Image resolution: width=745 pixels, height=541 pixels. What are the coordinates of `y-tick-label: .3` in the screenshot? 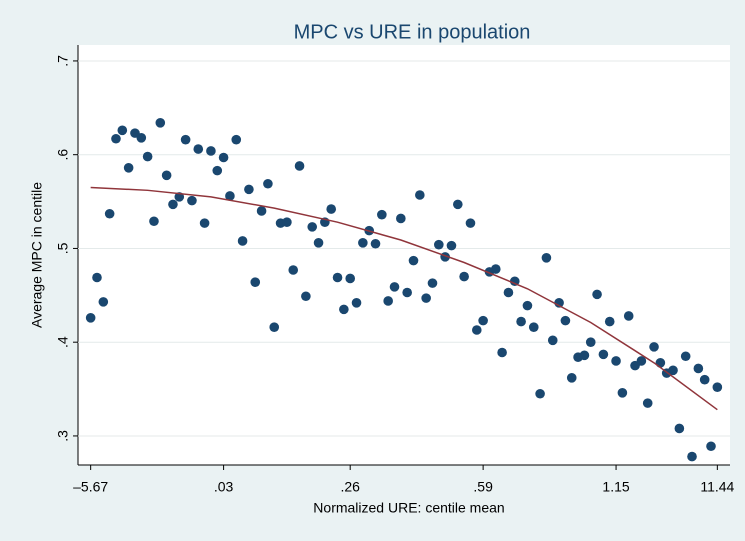 It's located at (63, 436).